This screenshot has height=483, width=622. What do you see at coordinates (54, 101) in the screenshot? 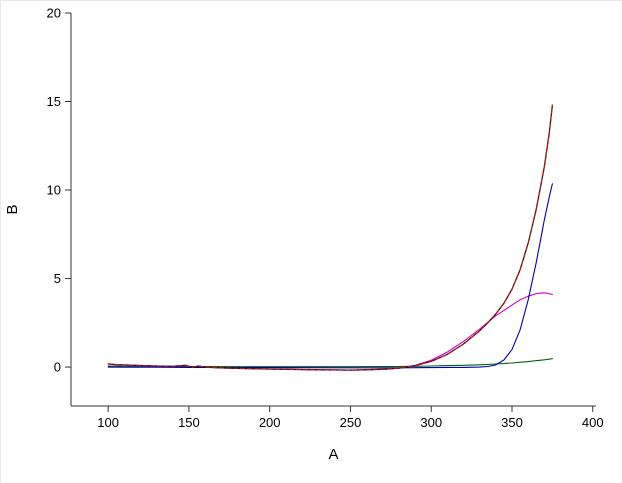
I see `y-tick-label: 15` at bounding box center [54, 101].